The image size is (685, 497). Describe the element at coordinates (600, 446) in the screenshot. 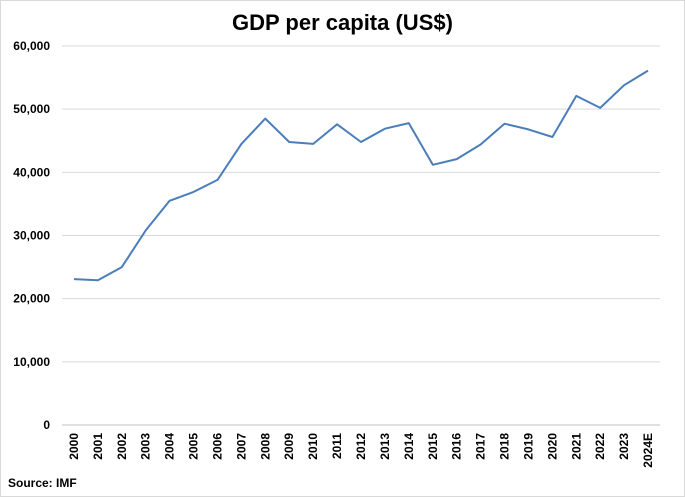

I see `x-tick-label: 2022` at that location.